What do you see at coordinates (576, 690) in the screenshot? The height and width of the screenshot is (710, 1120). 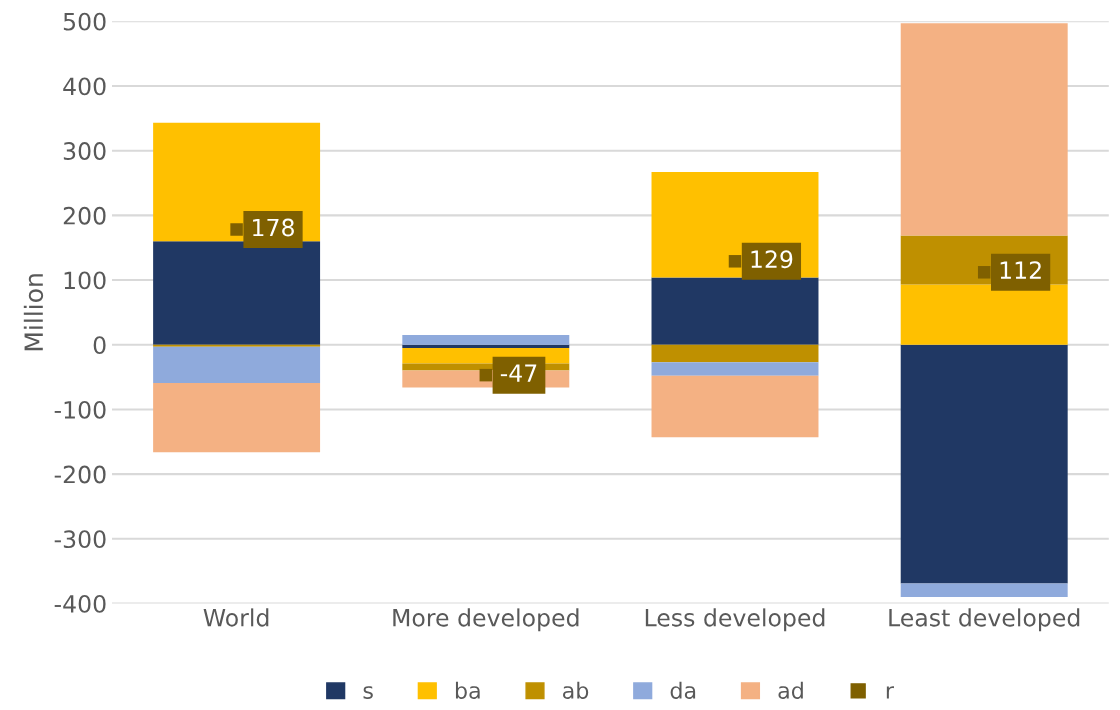 I see `legend-label: ab` at bounding box center [576, 690].